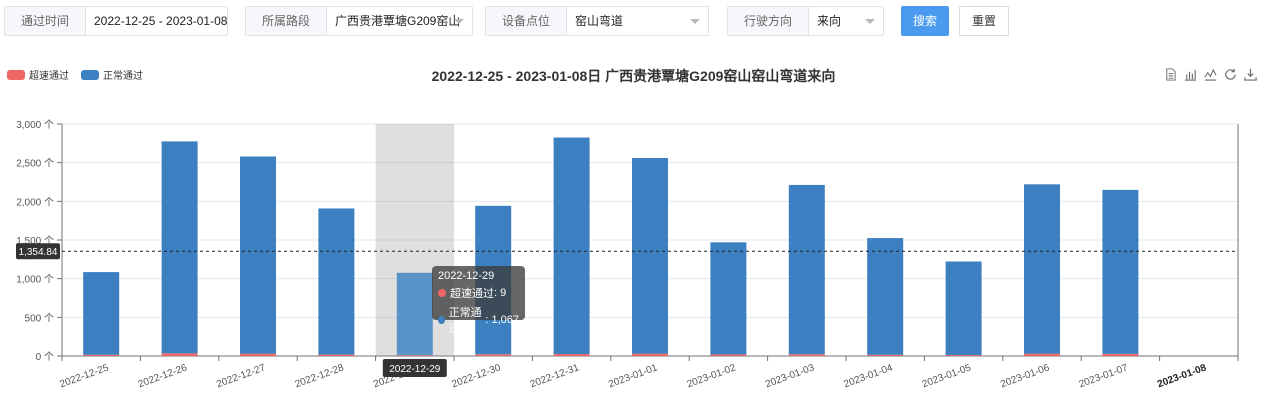  Describe the element at coordinates (555, 376) in the screenshot. I see `x-tick-label: 2022-12-31` at that location.